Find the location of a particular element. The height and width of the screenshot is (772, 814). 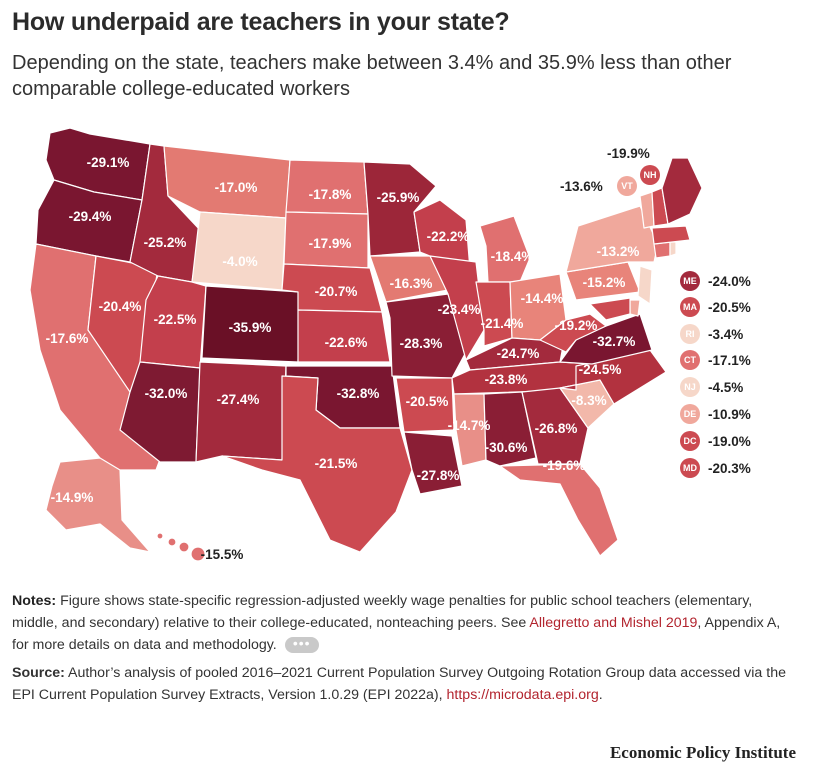

label-GA: -26.8% is located at coordinates (556, 428).